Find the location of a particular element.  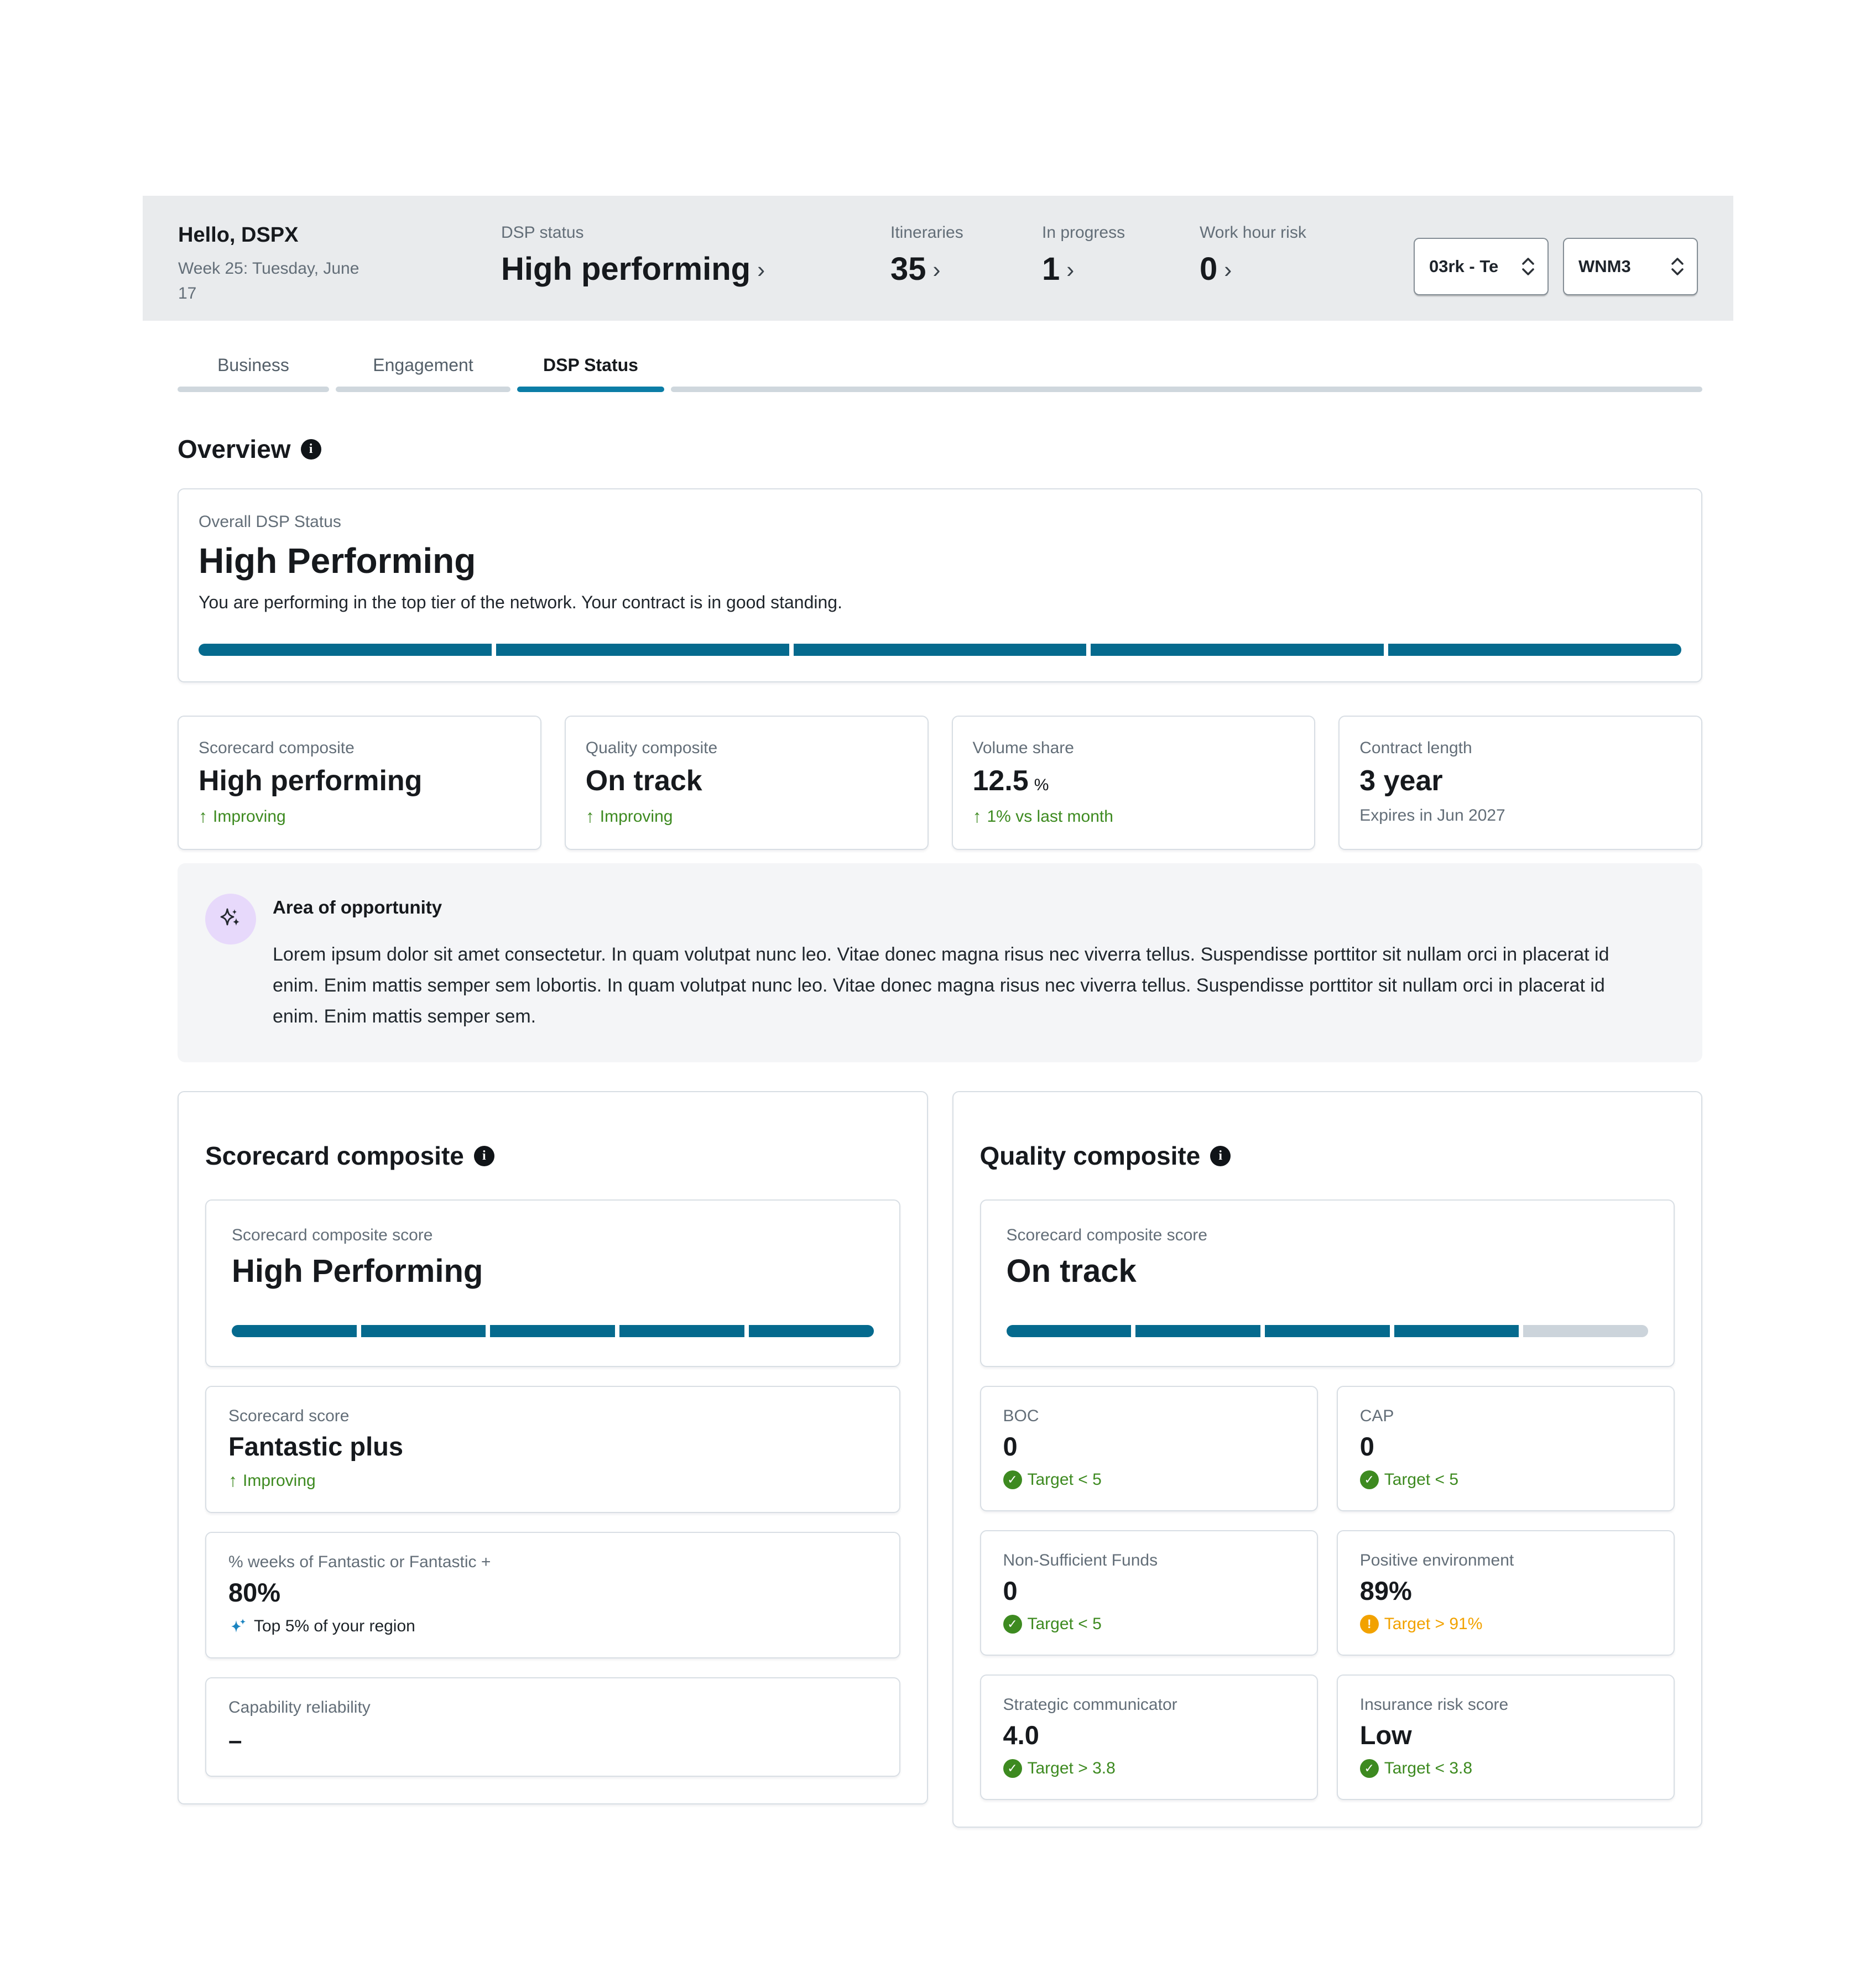

itineraries-label: Itineraries is located at coordinates (927, 233).